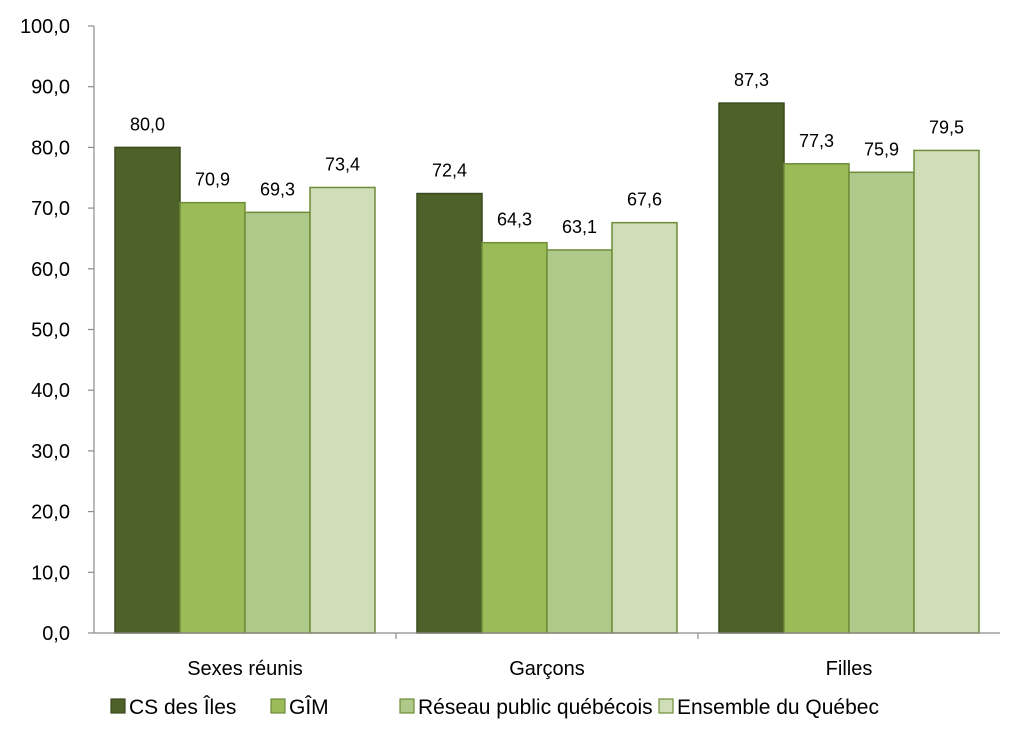  Describe the element at coordinates (535, 707) in the screenshot. I see `legend-label: Réseau public québécois` at that location.